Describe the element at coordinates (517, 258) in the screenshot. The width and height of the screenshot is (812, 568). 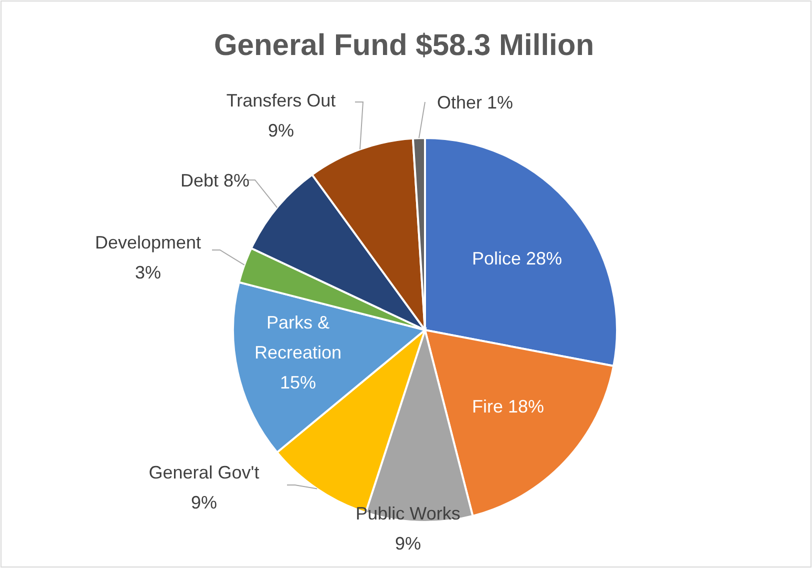
I see `slice-label: Police 28%` at that location.